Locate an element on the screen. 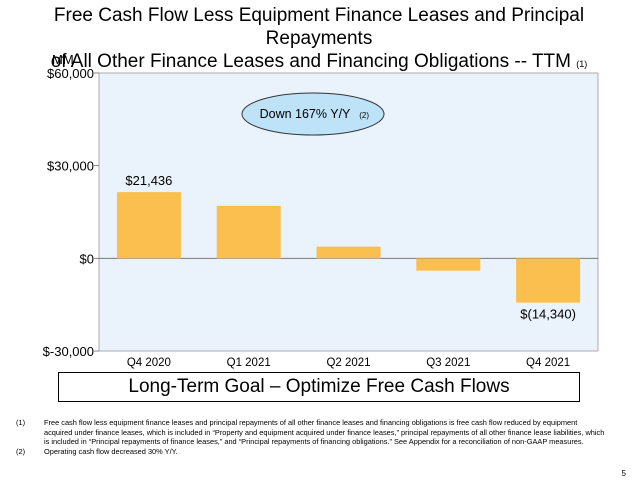  y-unit-label: MM is located at coordinates (63, 59).